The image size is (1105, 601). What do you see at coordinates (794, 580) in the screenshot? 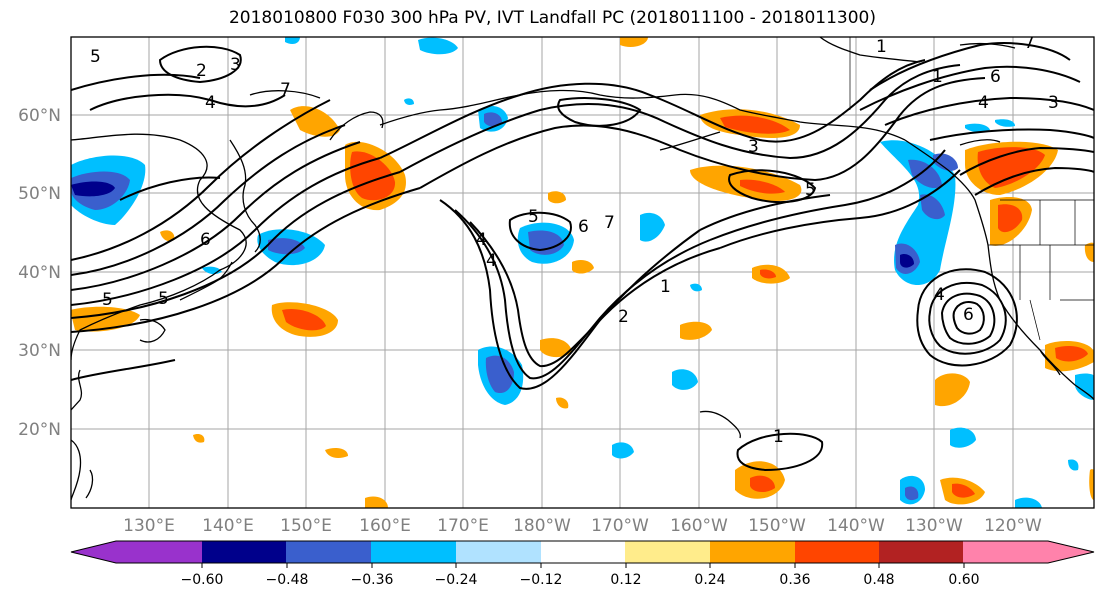
I see `colorbar-tick-label: 0.36` at bounding box center [794, 580].